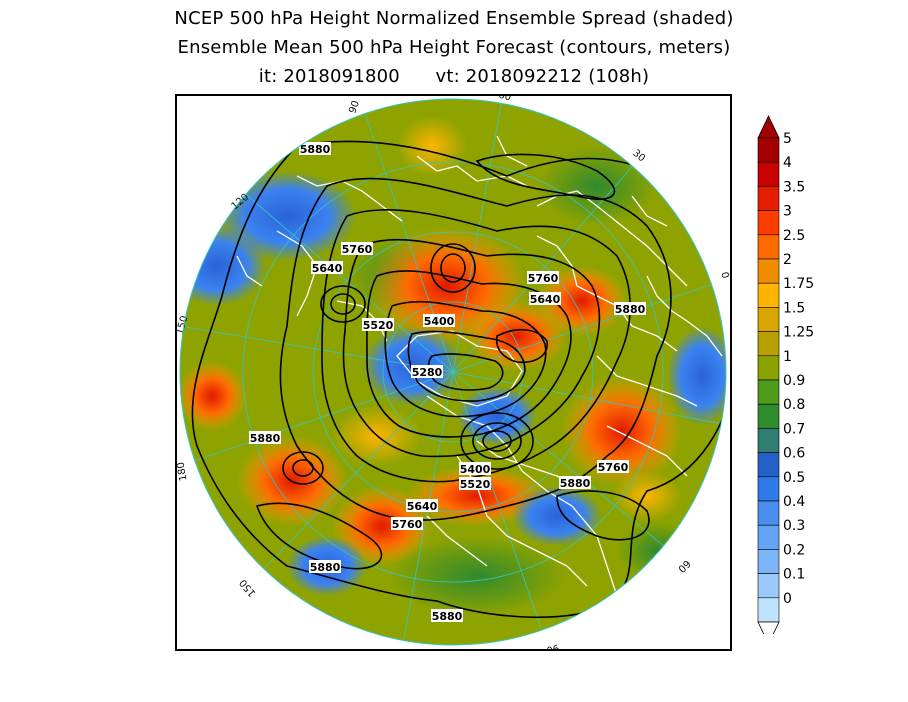  What do you see at coordinates (787, 599) in the screenshot?
I see `colorbar-label: 0` at bounding box center [787, 599].